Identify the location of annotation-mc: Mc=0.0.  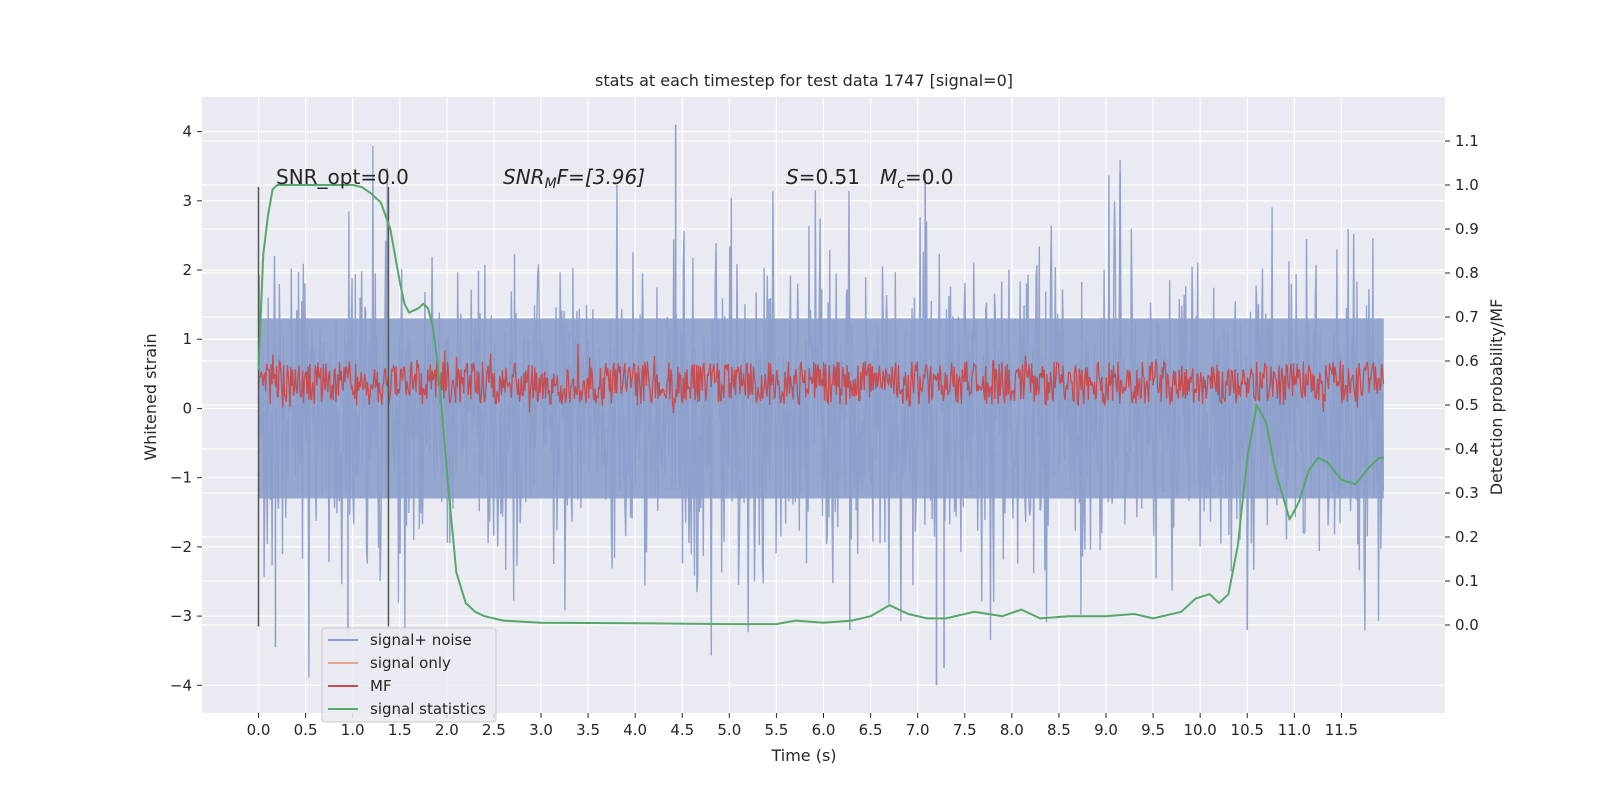
(917, 178).